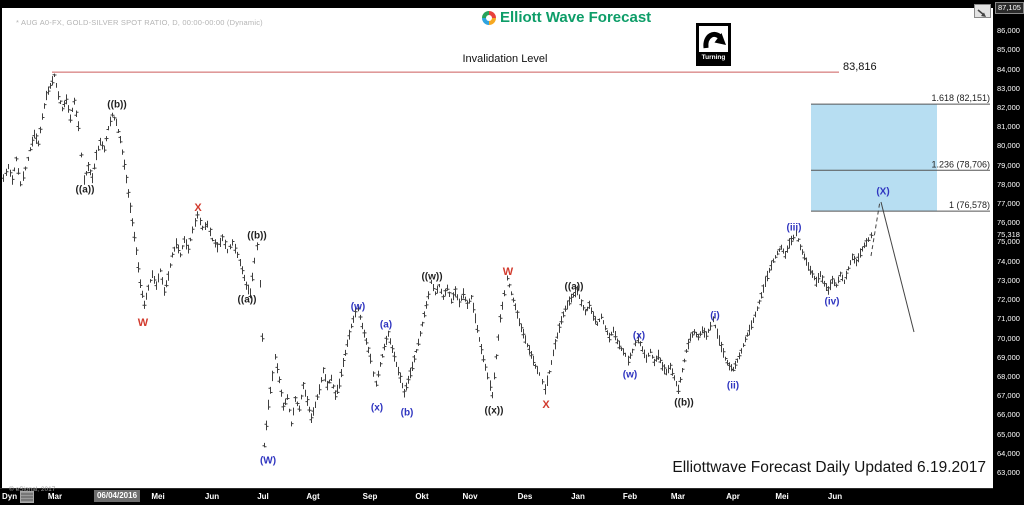 The width and height of the screenshot is (1024, 505). What do you see at coordinates (1009, 8) in the screenshot?
I see `scale-top-price-label: 87,105` at bounding box center [1009, 8].